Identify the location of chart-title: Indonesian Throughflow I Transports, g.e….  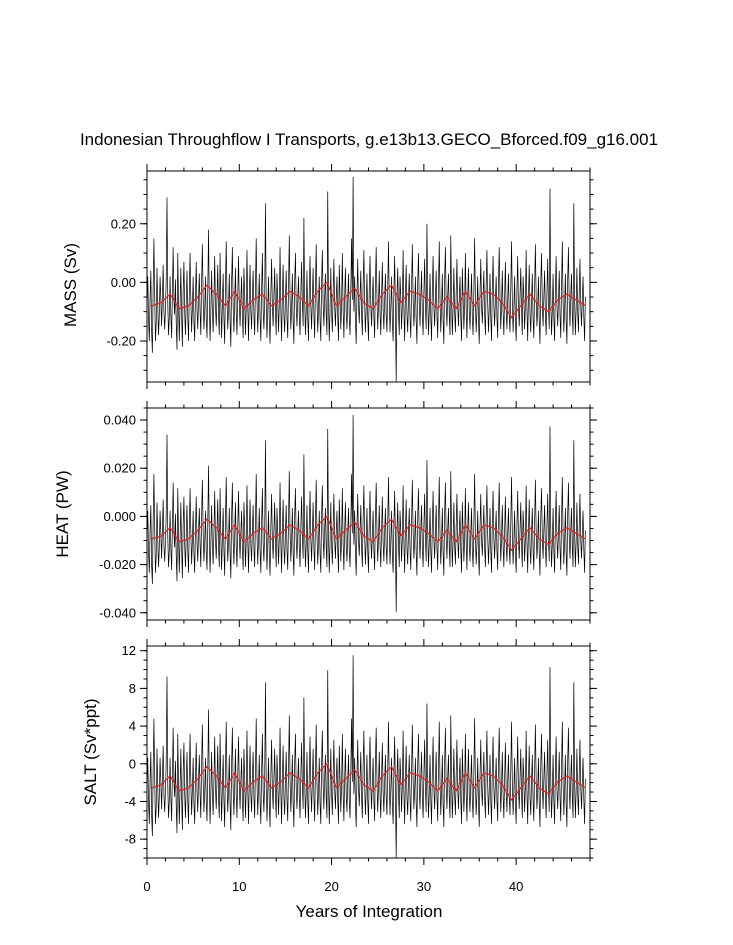
(369, 139).